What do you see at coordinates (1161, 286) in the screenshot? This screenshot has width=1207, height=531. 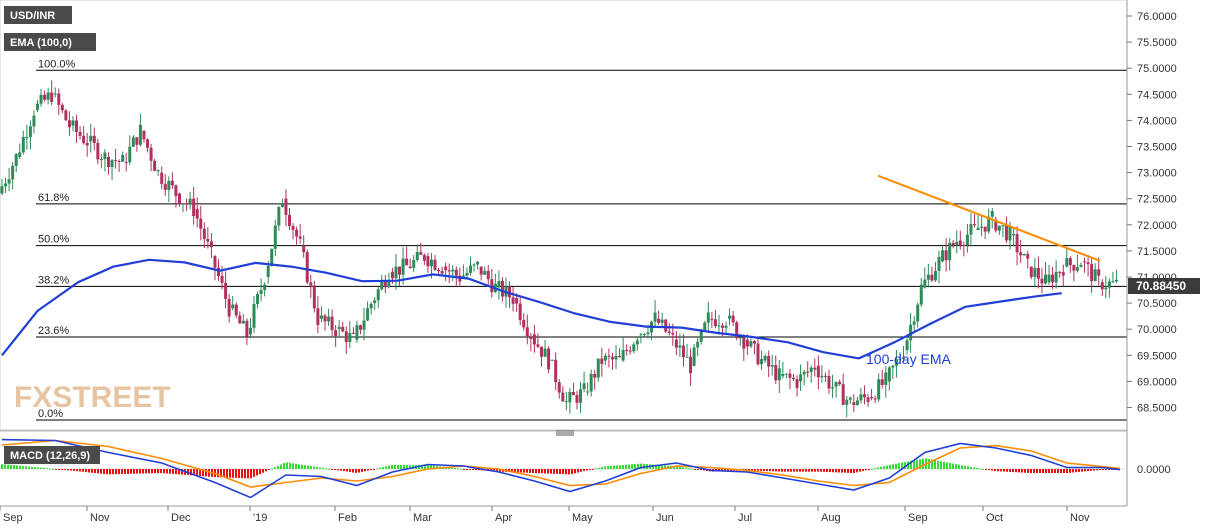 I see `last-price-value: 70.88450` at bounding box center [1161, 286].